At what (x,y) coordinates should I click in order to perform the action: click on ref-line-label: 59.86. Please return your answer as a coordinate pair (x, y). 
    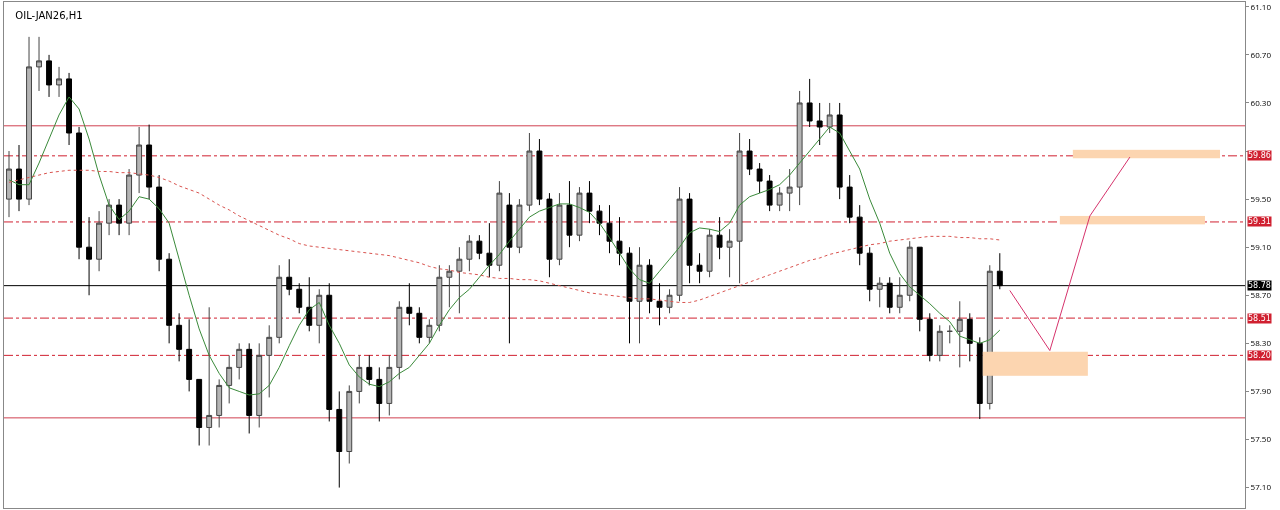
    Looking at the image, I should click on (1259, 155).